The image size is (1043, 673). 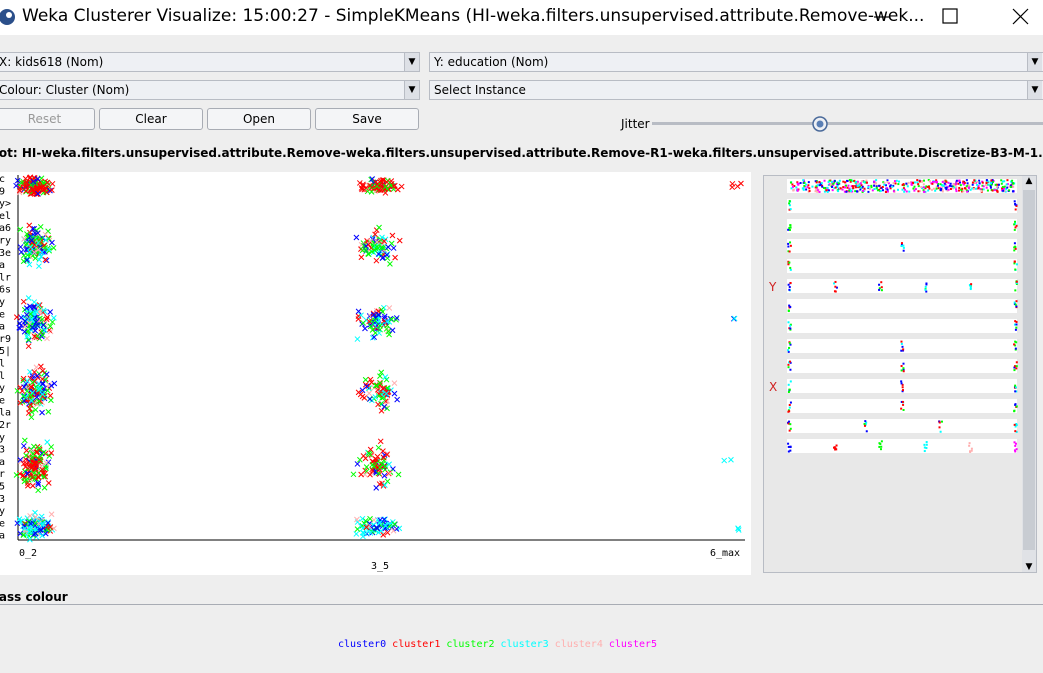 What do you see at coordinates (151, 119) in the screenshot?
I see `clear-button: Clear` at bounding box center [151, 119].